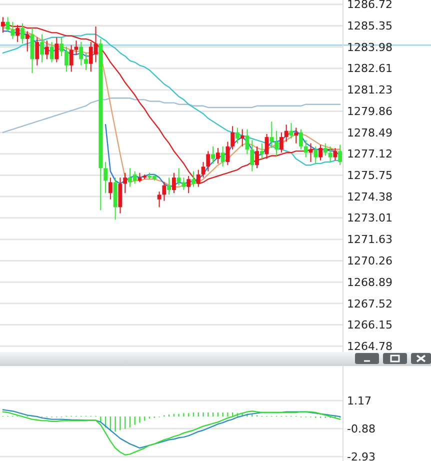 The height and width of the screenshot is (461, 431). I want to click on y-tick-label: 1270.26, so click(369, 261).